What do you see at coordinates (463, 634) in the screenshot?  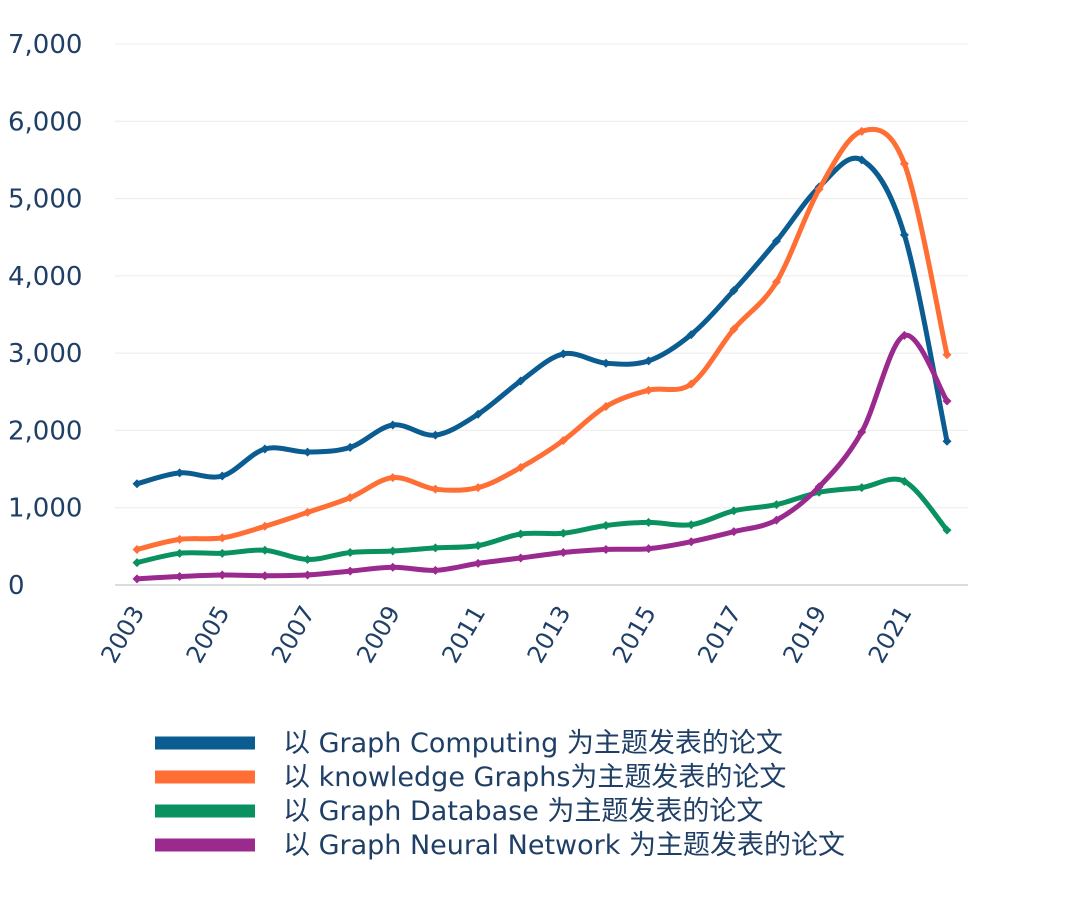 I see `x-tick-label: 2011` at bounding box center [463, 634].